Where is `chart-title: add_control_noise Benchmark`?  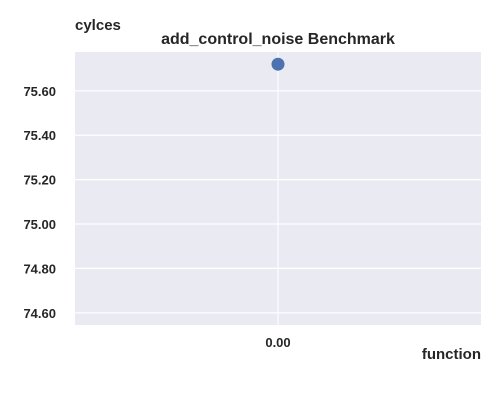
chart-title: add_control_noise Benchmark is located at coordinates (278, 39).